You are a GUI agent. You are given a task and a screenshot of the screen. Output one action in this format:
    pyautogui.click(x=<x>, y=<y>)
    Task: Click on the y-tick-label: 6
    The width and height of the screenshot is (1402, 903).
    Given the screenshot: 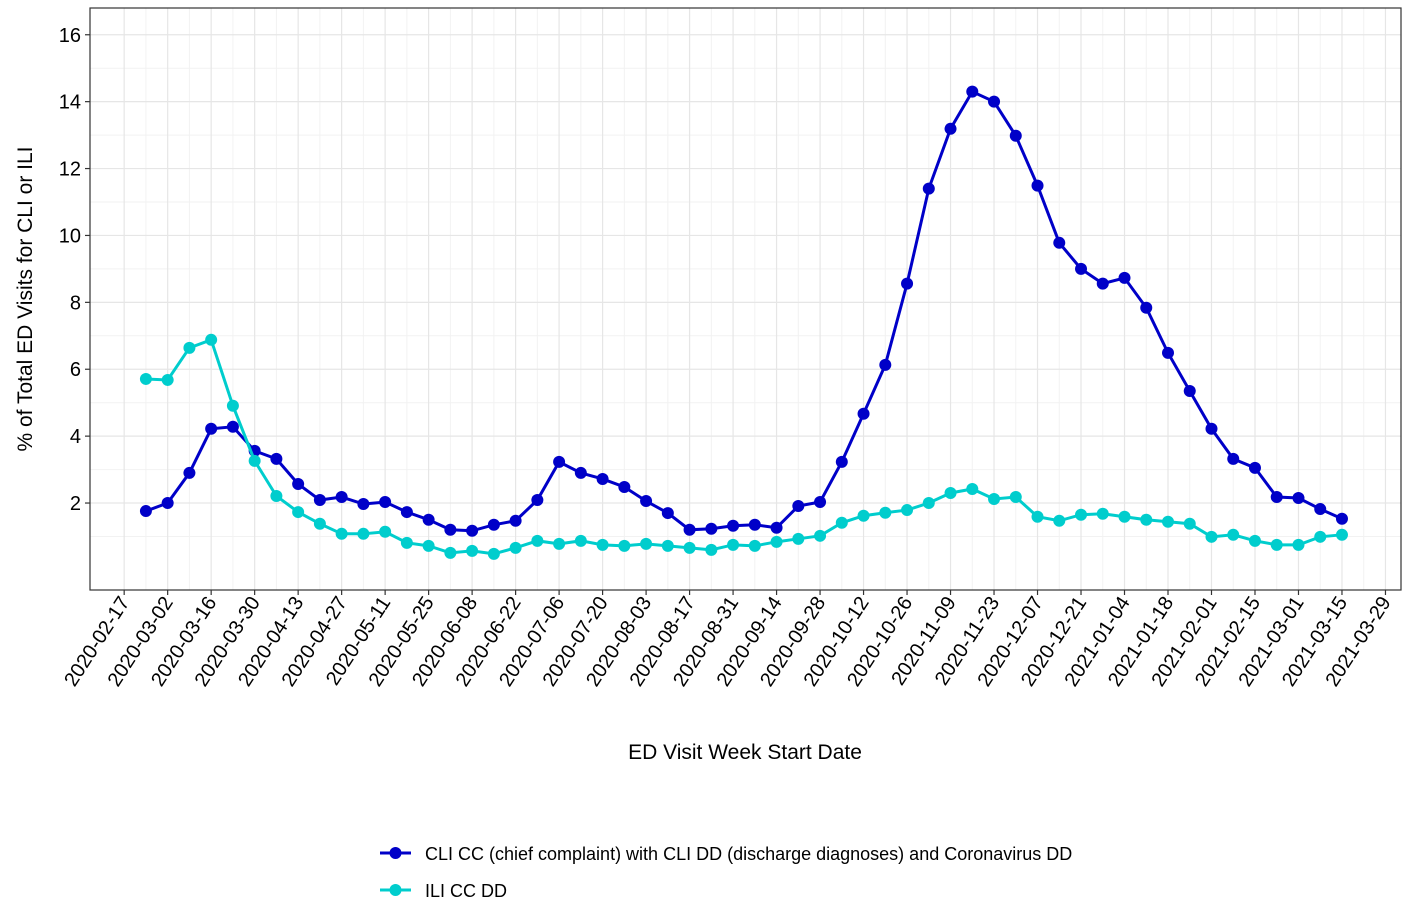 What is the action you would take?
    pyautogui.click(x=75, y=370)
    